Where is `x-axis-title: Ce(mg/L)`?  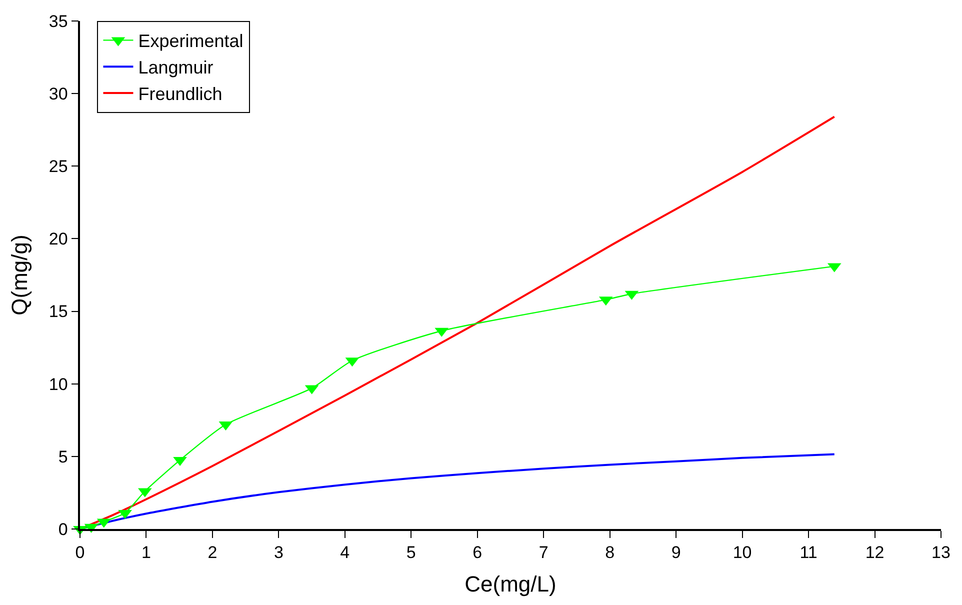
x-axis-title: Ce(mg/L) is located at coordinates (510, 584).